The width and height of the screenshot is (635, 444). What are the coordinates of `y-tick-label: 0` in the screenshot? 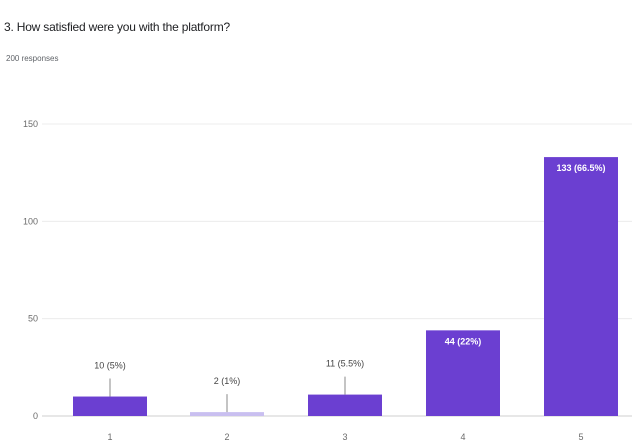 It's located at (35, 416).